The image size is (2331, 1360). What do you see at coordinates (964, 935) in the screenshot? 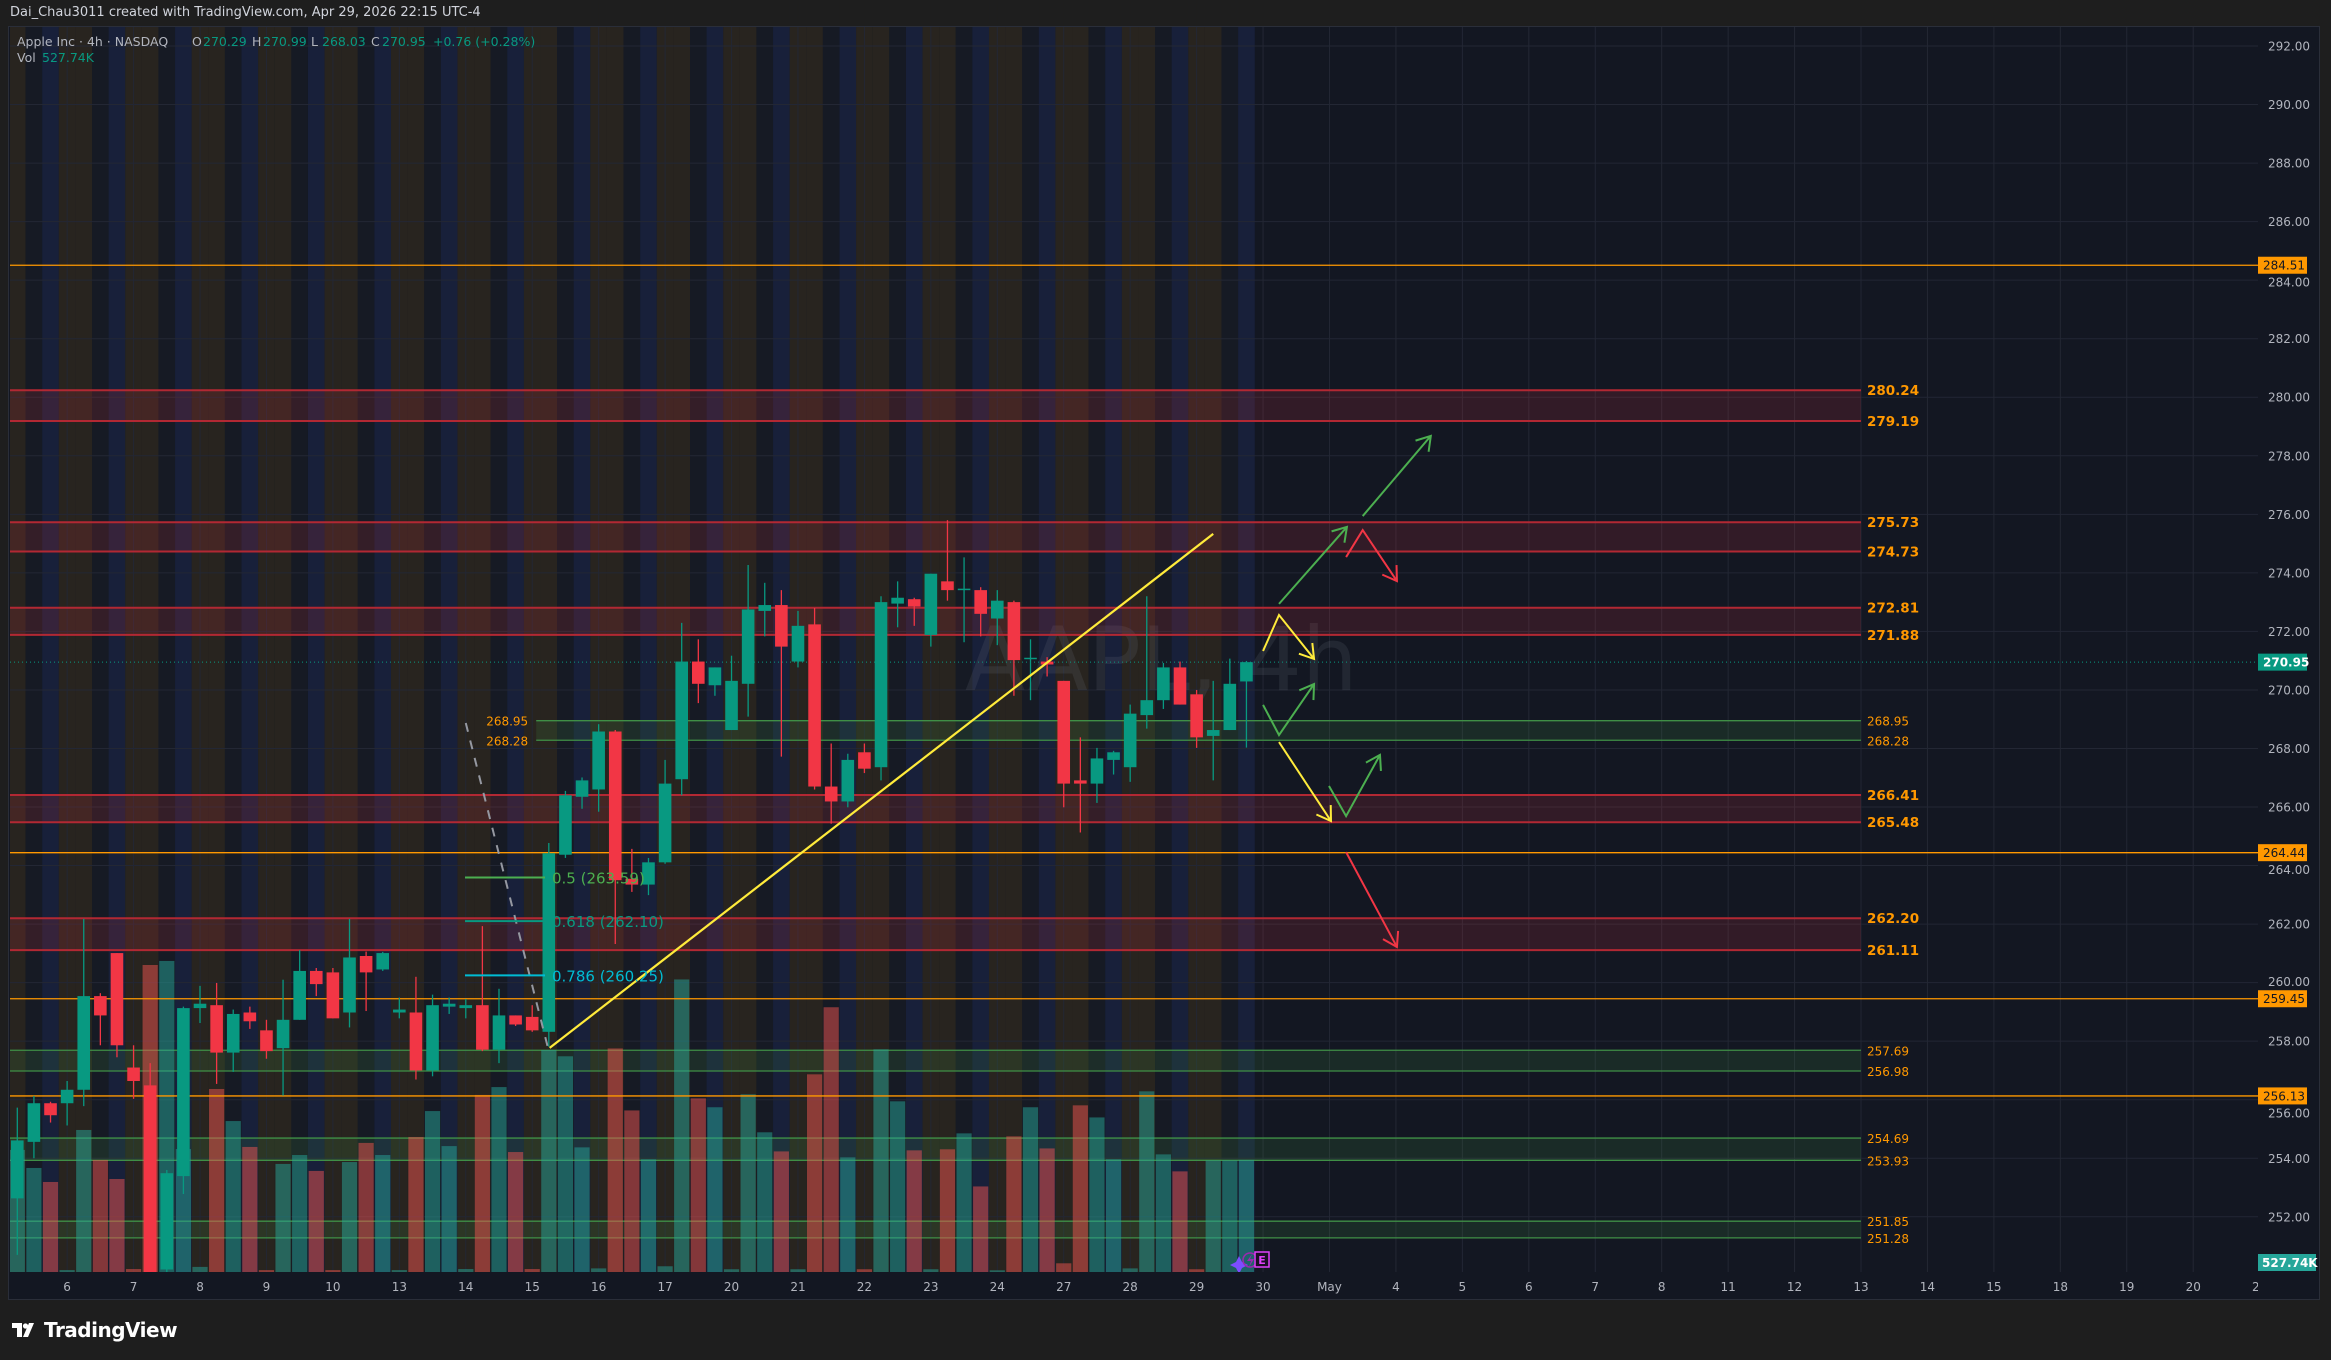
I see `resistance-zone: 262.20 261.11` at bounding box center [964, 935].